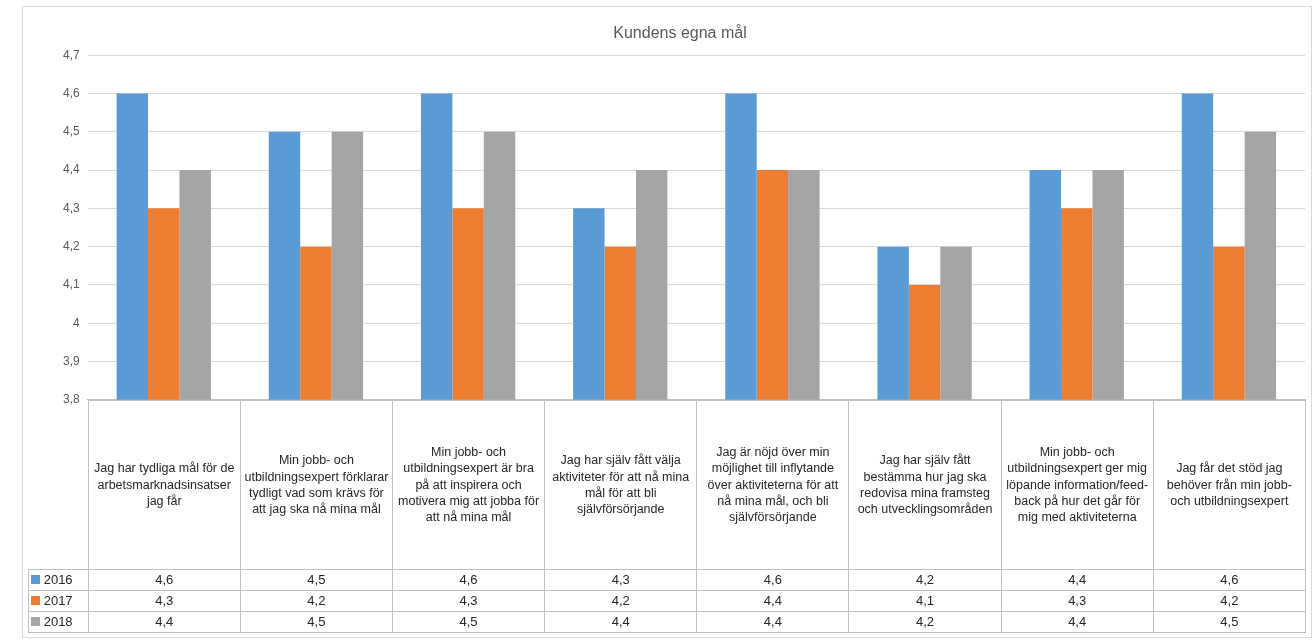 Image resolution: width=1315 pixels, height=640 pixels. What do you see at coordinates (680, 33) in the screenshot?
I see `chart-title: Kundens egna mål` at bounding box center [680, 33].